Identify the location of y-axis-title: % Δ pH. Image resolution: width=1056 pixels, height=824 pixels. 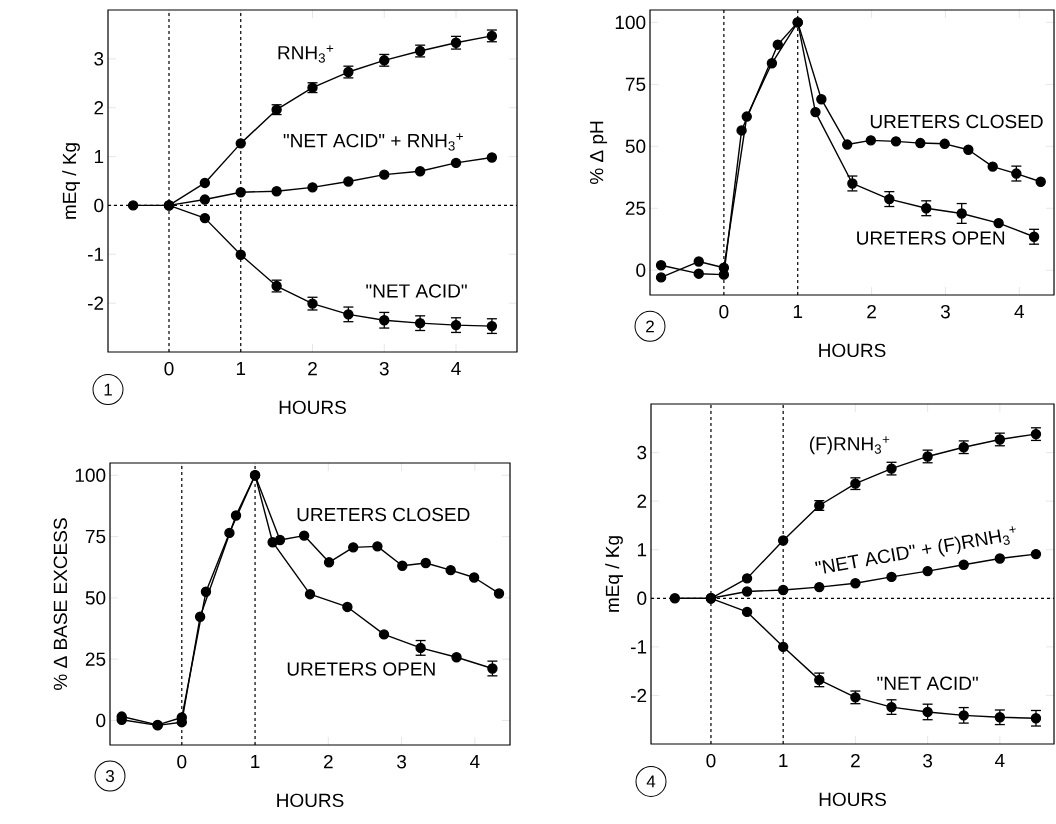
(598, 153).